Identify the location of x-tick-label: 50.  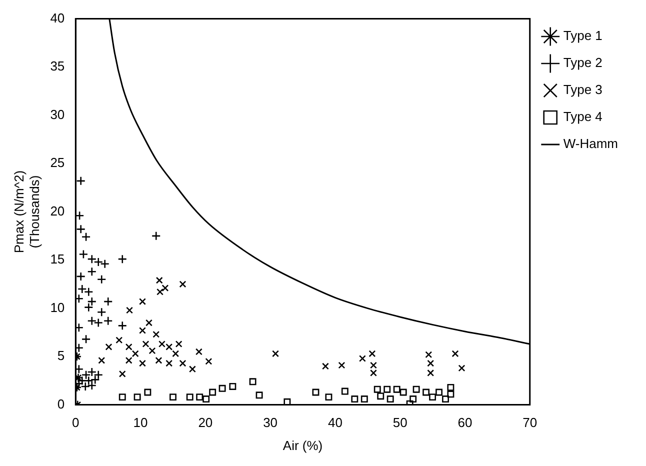
(400, 422).